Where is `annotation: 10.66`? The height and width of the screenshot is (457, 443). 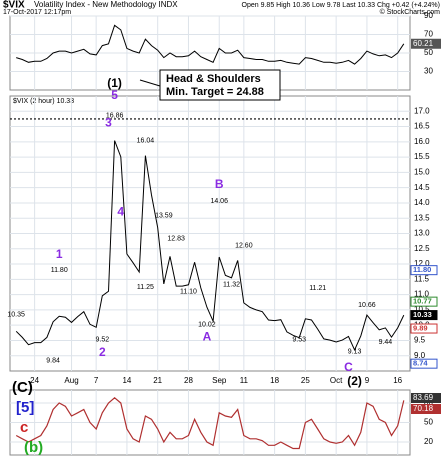 annotation: 10.66 is located at coordinates (367, 305).